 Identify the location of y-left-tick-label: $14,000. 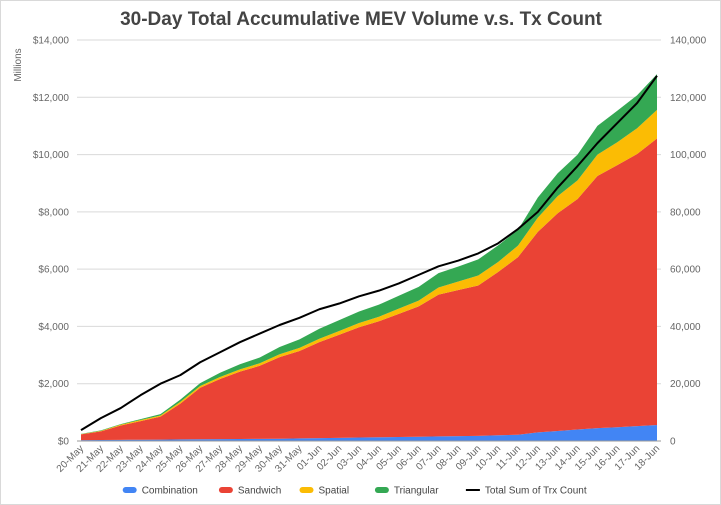
(51, 41).